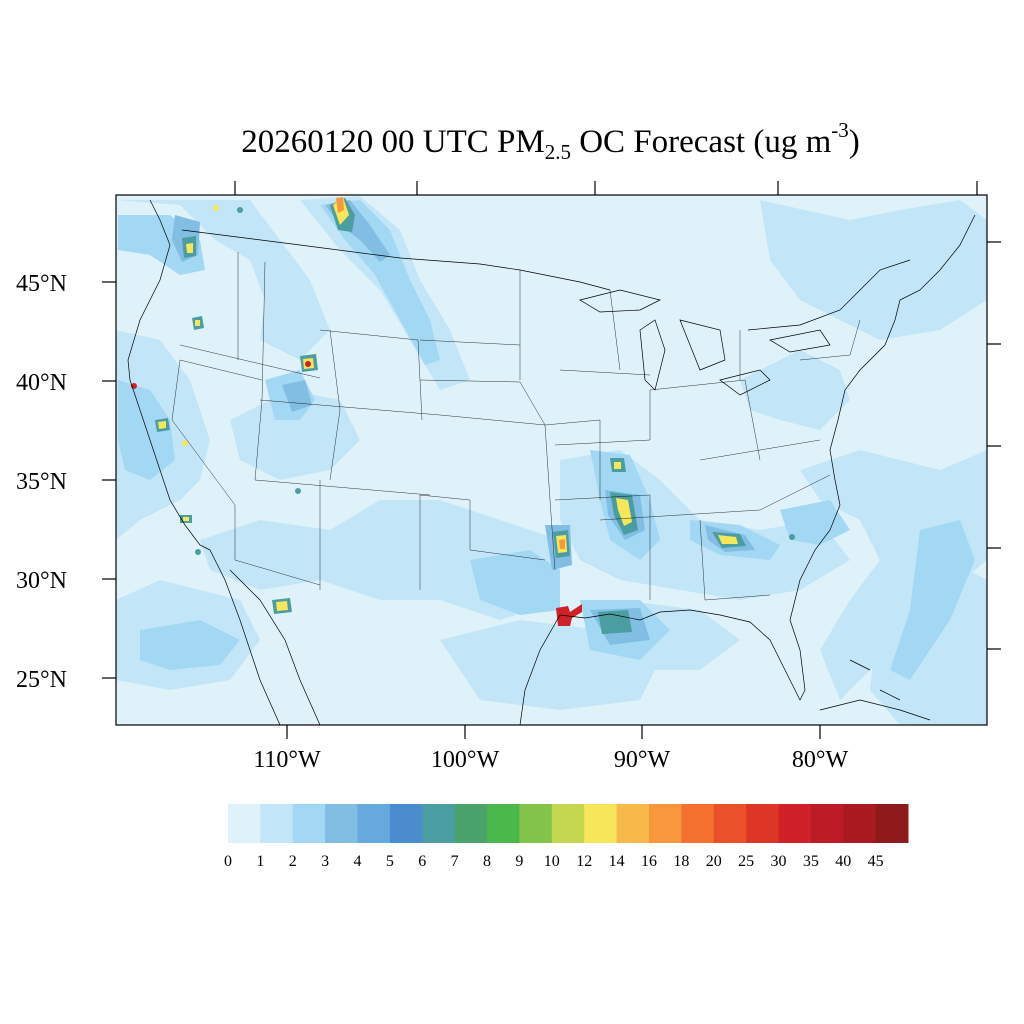  What do you see at coordinates (393, 142) in the screenshot?
I see `title-prefix: 20260120 00 UTC PM` at bounding box center [393, 142].